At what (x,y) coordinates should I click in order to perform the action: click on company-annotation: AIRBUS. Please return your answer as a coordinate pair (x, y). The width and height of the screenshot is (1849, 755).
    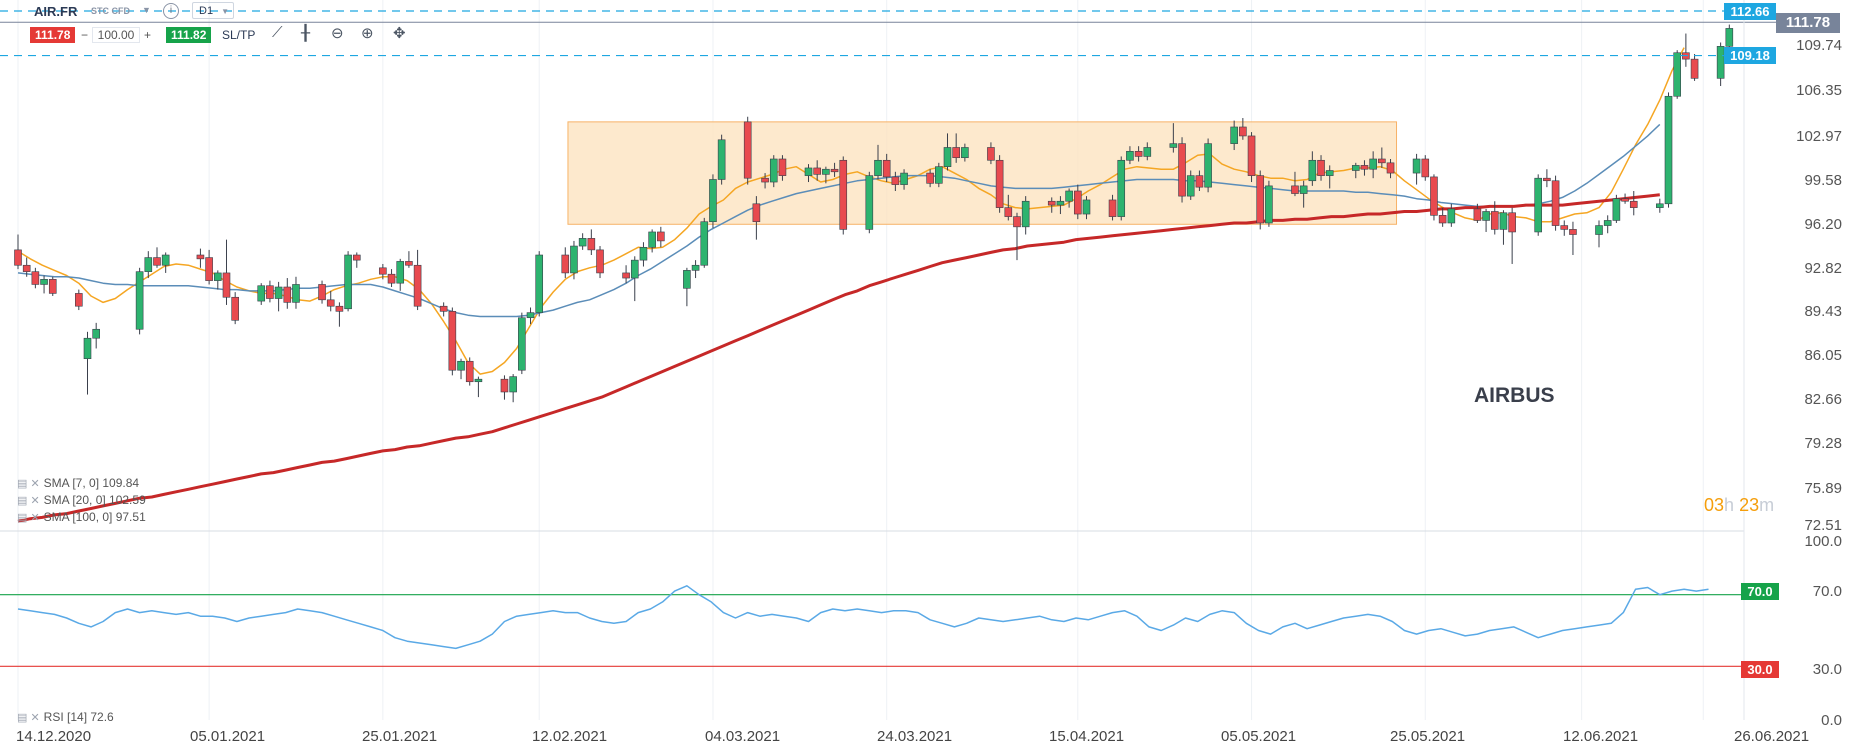
    Looking at the image, I should click on (1514, 395).